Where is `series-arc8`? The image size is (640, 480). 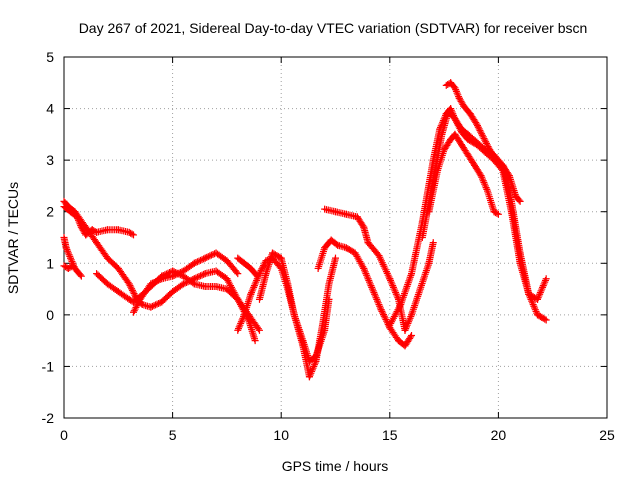 series-arc8 is located at coordinates (247, 267).